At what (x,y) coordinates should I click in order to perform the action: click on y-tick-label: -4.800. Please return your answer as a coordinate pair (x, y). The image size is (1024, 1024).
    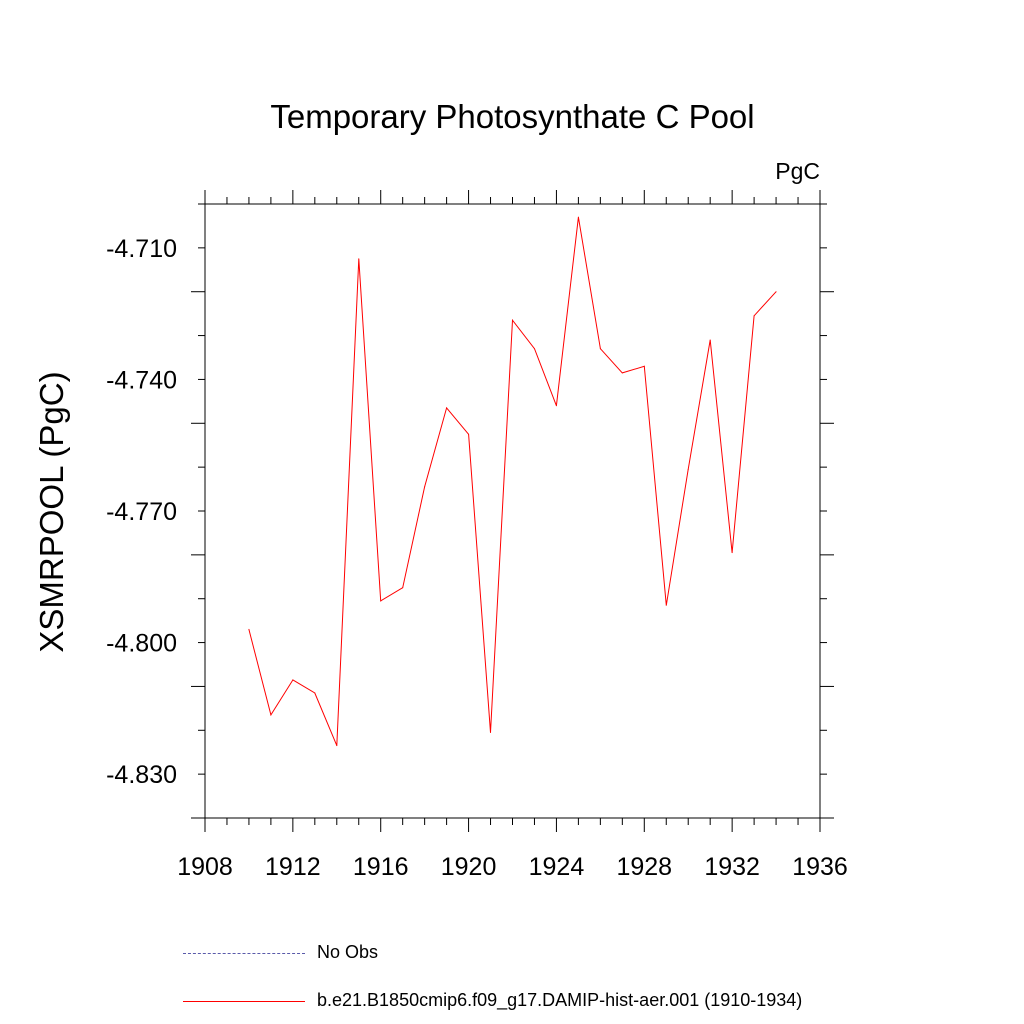
    Looking at the image, I should click on (141, 644).